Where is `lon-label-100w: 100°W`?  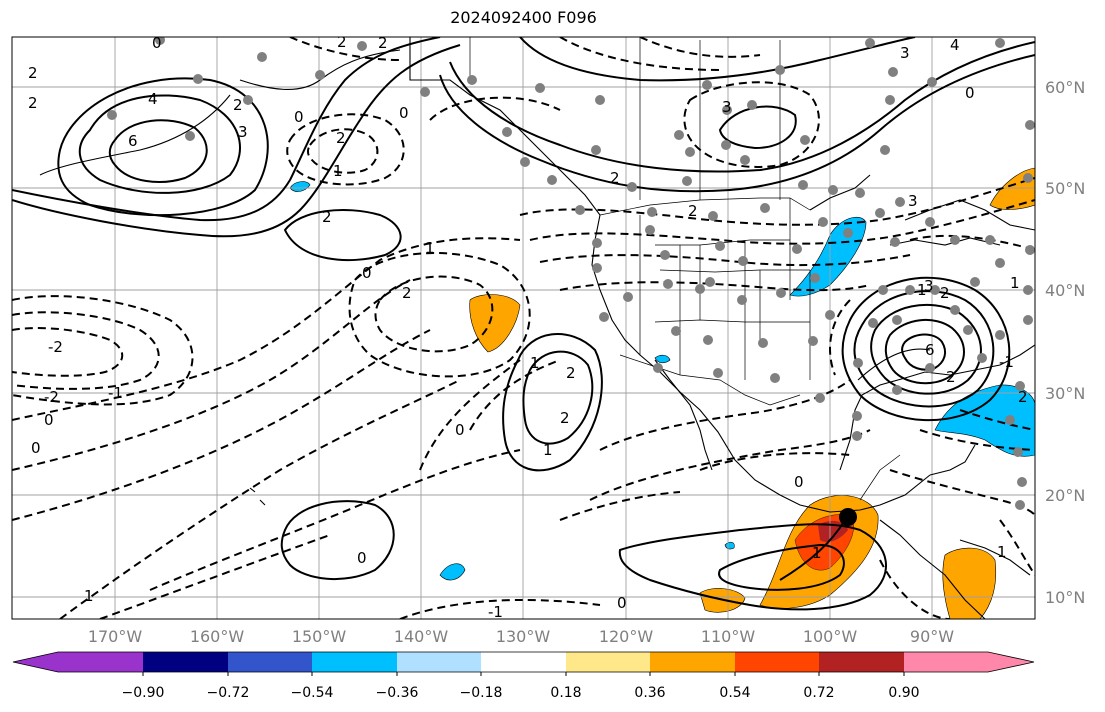
lon-label-100w: 100°W is located at coordinates (830, 636).